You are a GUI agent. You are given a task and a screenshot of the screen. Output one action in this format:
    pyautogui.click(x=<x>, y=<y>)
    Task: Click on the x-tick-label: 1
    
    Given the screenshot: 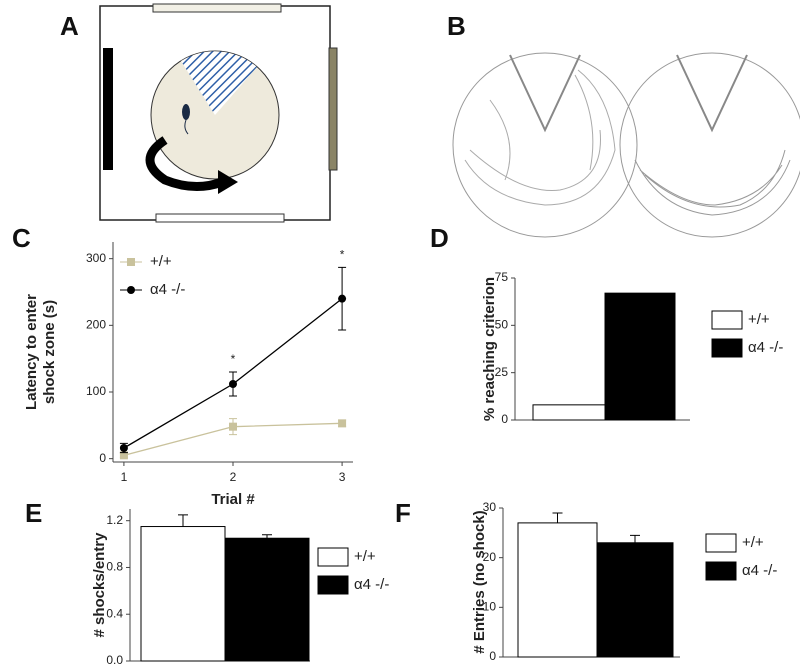 What is the action you would take?
    pyautogui.click(x=124, y=477)
    